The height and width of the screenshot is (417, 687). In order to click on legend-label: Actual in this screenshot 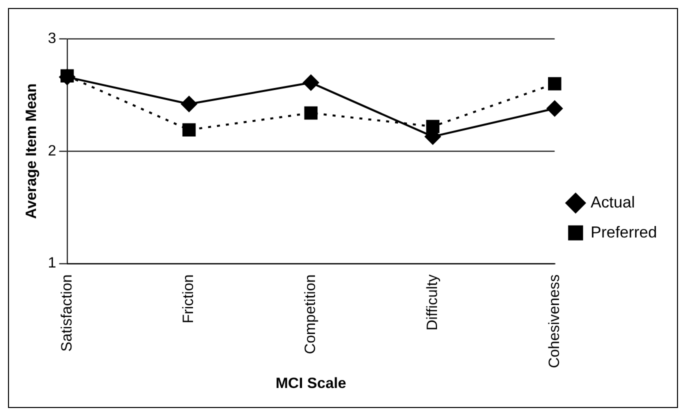, I will do `click(612, 203)`.